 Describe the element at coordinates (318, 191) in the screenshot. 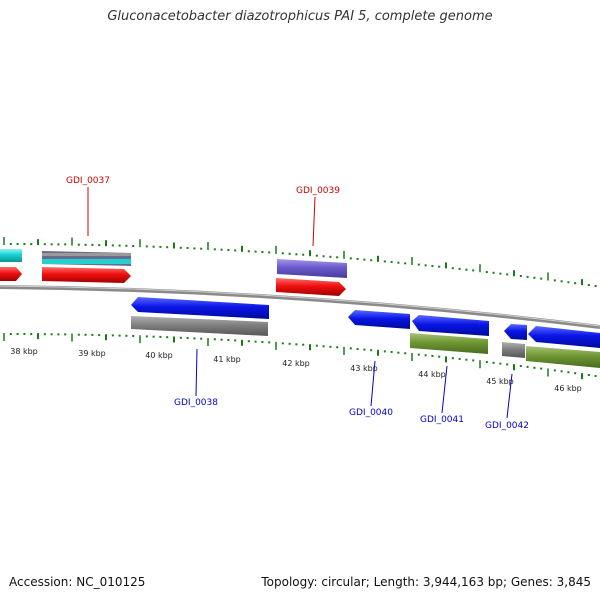

I see `gene-label-gdi-0039: GDI_0039` at that location.